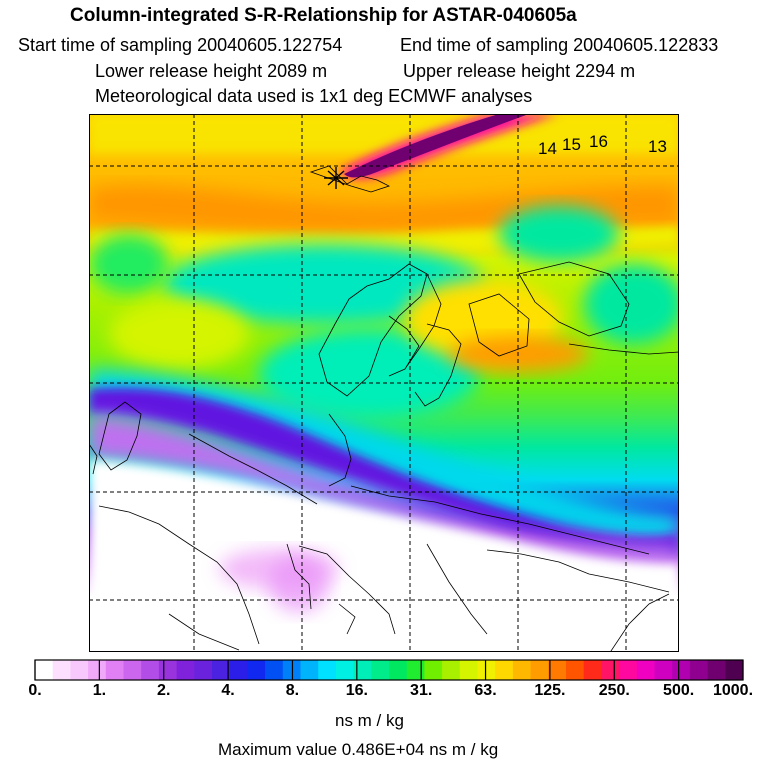 The height and width of the screenshot is (768, 768). Describe the element at coordinates (571, 144) in the screenshot. I see `day-label-15: 15` at that location.